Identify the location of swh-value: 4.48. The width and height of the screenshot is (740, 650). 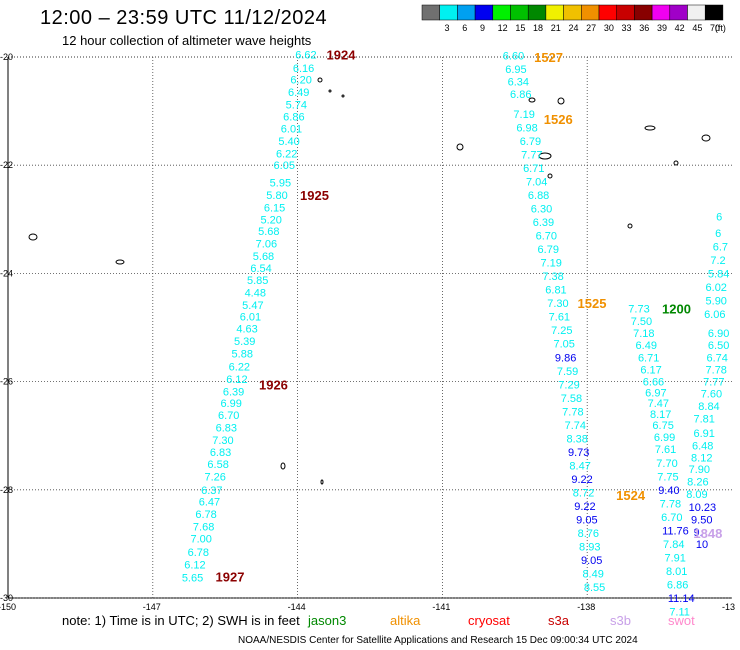
(255, 293).